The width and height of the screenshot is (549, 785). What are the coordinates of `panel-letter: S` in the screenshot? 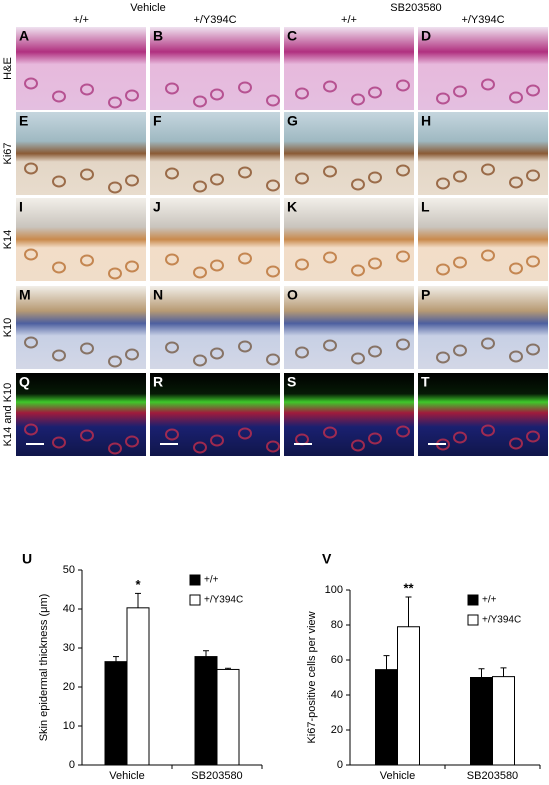 It's located at (291, 382).